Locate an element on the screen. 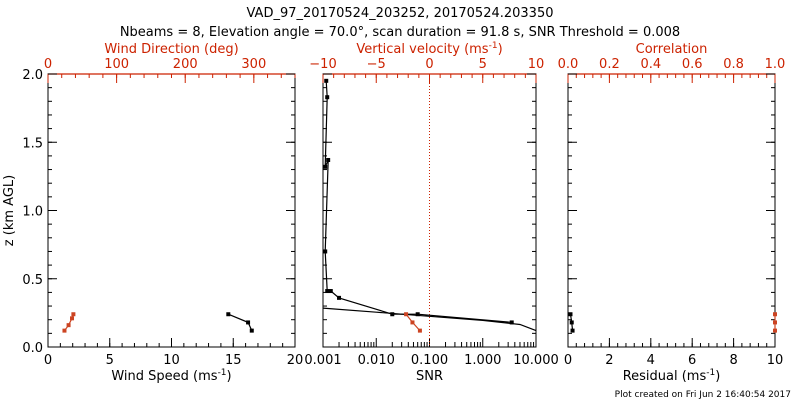 Image resolution: width=800 pixels, height=400 pixels. panel2-top-tick-label: 5 is located at coordinates (483, 64).